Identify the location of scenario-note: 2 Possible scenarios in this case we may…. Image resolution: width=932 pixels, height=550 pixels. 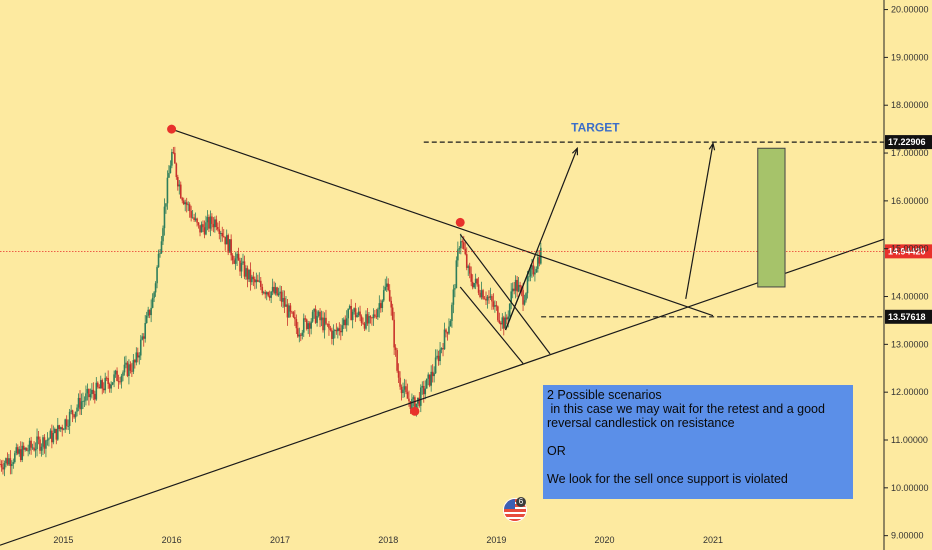
(698, 442).